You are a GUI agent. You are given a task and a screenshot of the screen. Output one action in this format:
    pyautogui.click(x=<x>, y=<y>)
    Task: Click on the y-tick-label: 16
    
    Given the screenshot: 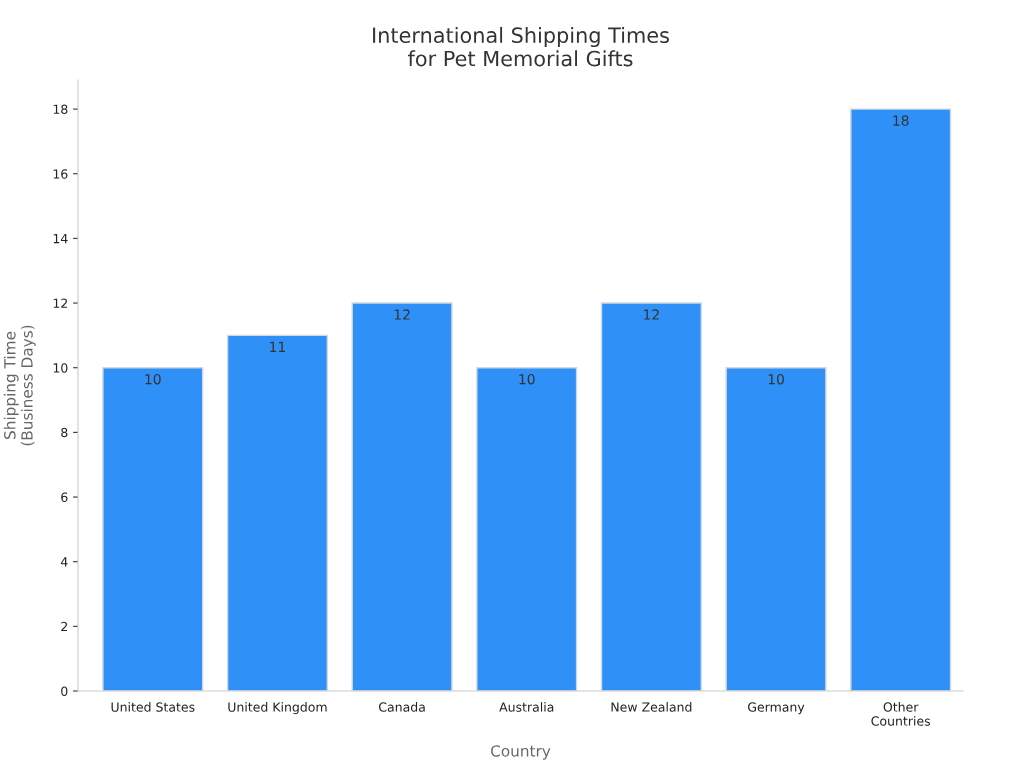 What is the action you would take?
    pyautogui.click(x=60, y=174)
    